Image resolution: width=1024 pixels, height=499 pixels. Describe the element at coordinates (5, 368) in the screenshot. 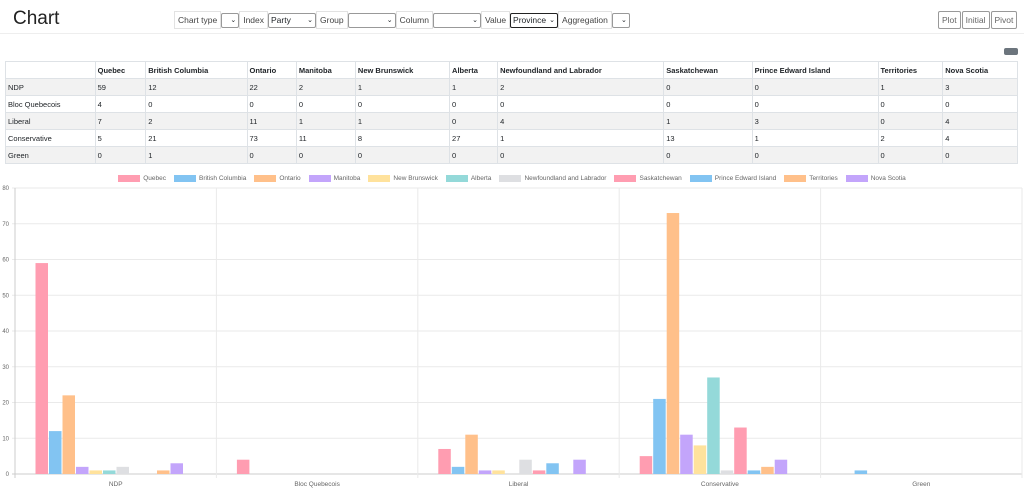

I see `y-tick-label: 30` at that location.